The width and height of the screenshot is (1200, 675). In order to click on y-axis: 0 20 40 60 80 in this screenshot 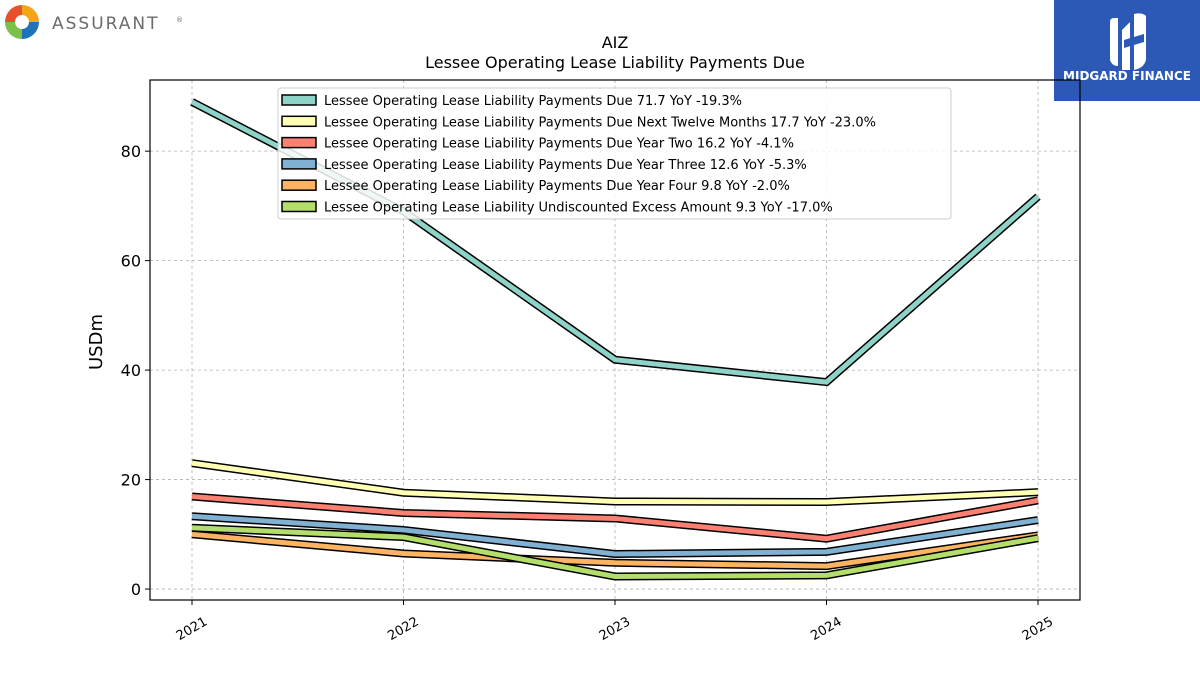, I will do `click(135, 370)`.